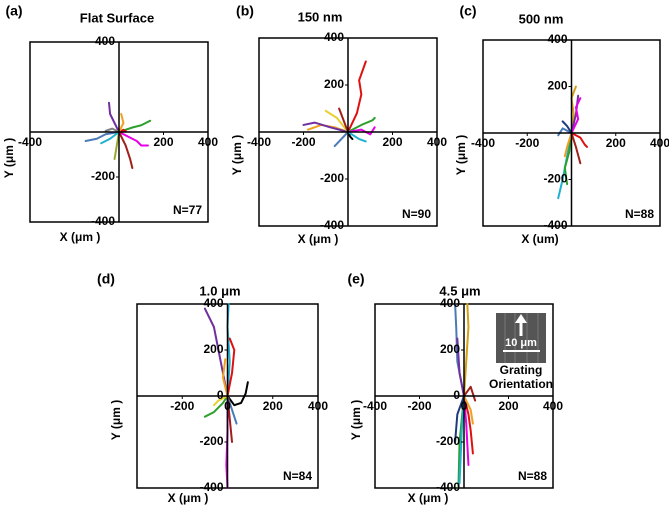 The height and width of the screenshot is (511, 669). Describe the element at coordinates (459, 290) in the screenshot. I see `panel-title: 4.5 μm` at that location.